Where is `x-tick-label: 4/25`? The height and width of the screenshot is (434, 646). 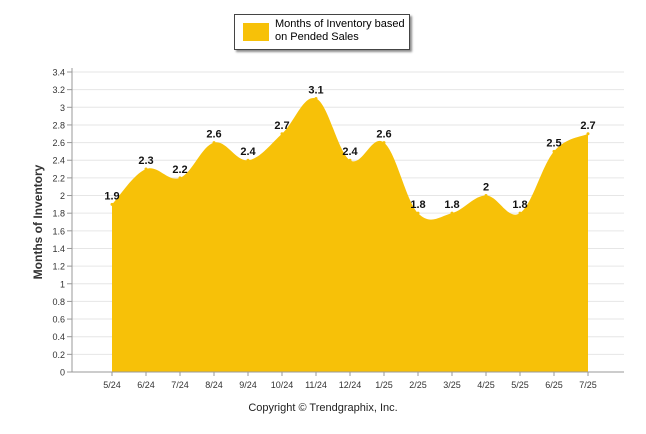
x-tick-label: 4/25 is located at coordinates (486, 385).